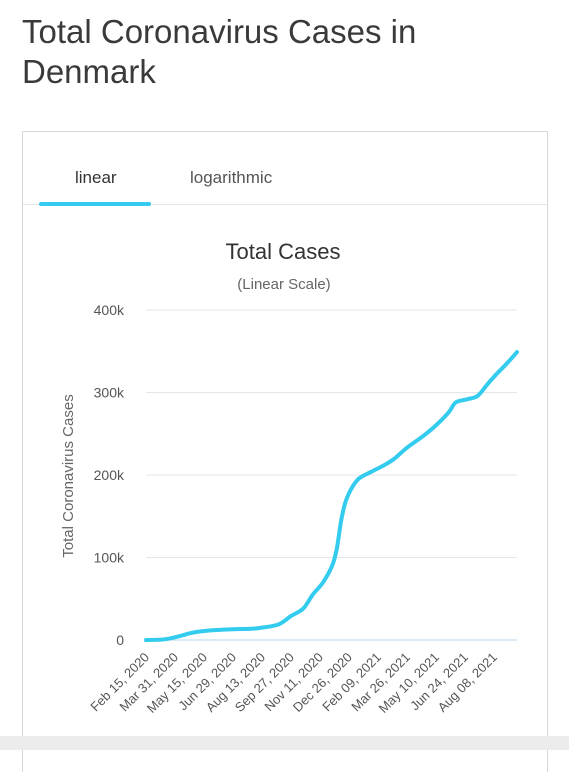 The height and width of the screenshot is (772, 569). Describe the element at coordinates (68, 475) in the screenshot. I see `y-axis-label: Total Coronavirus Cases` at that location.